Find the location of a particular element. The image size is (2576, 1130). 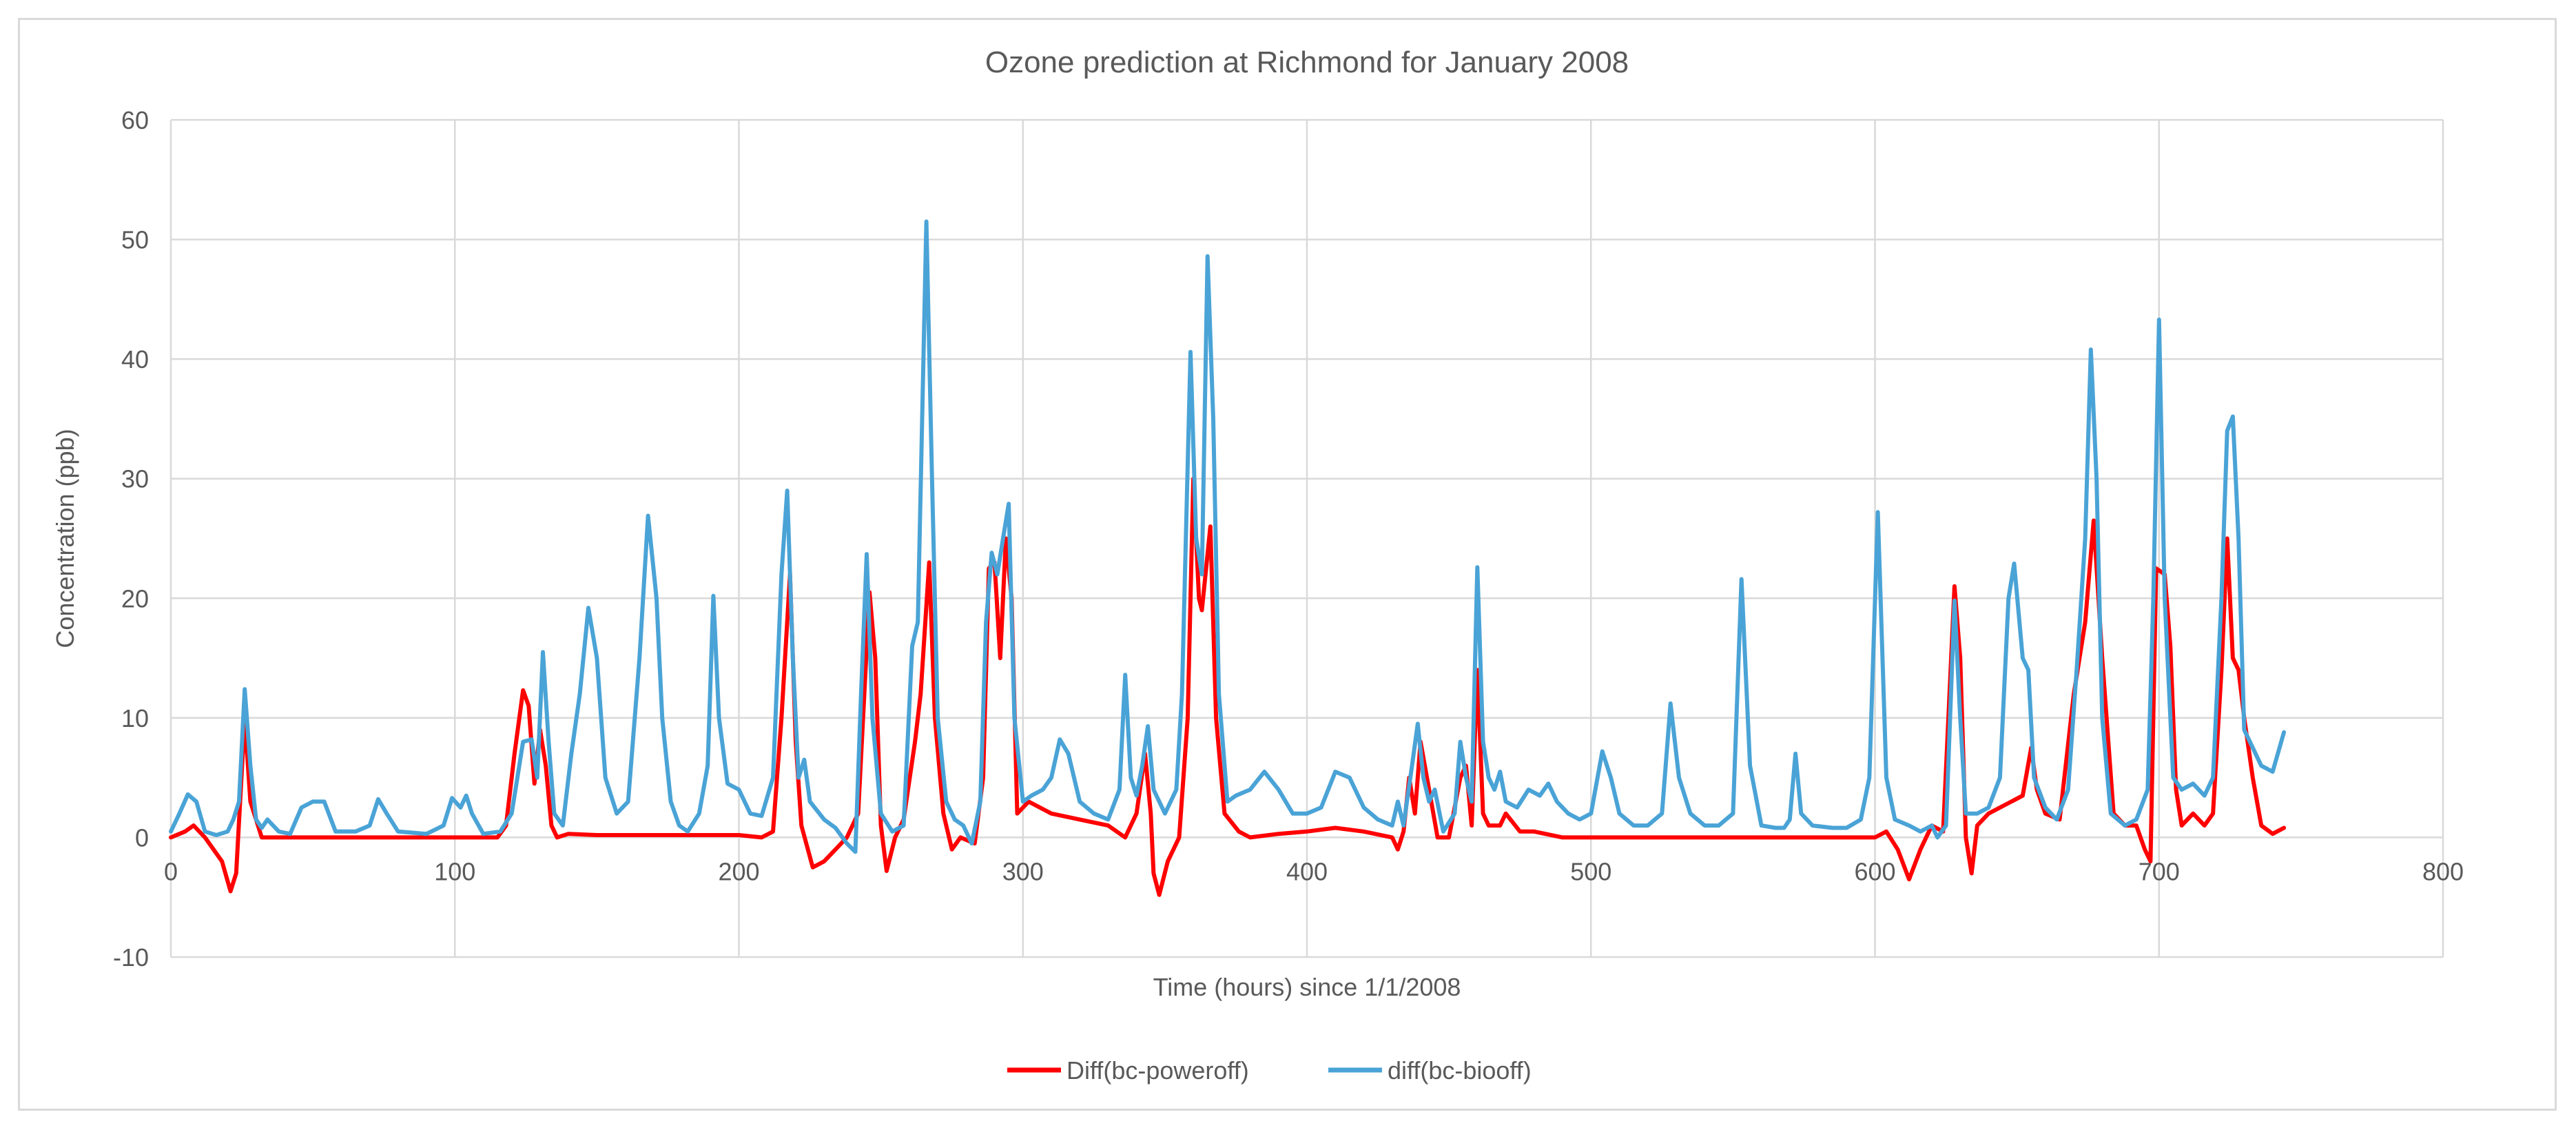

y-tick-label: 60 is located at coordinates (135, 120).